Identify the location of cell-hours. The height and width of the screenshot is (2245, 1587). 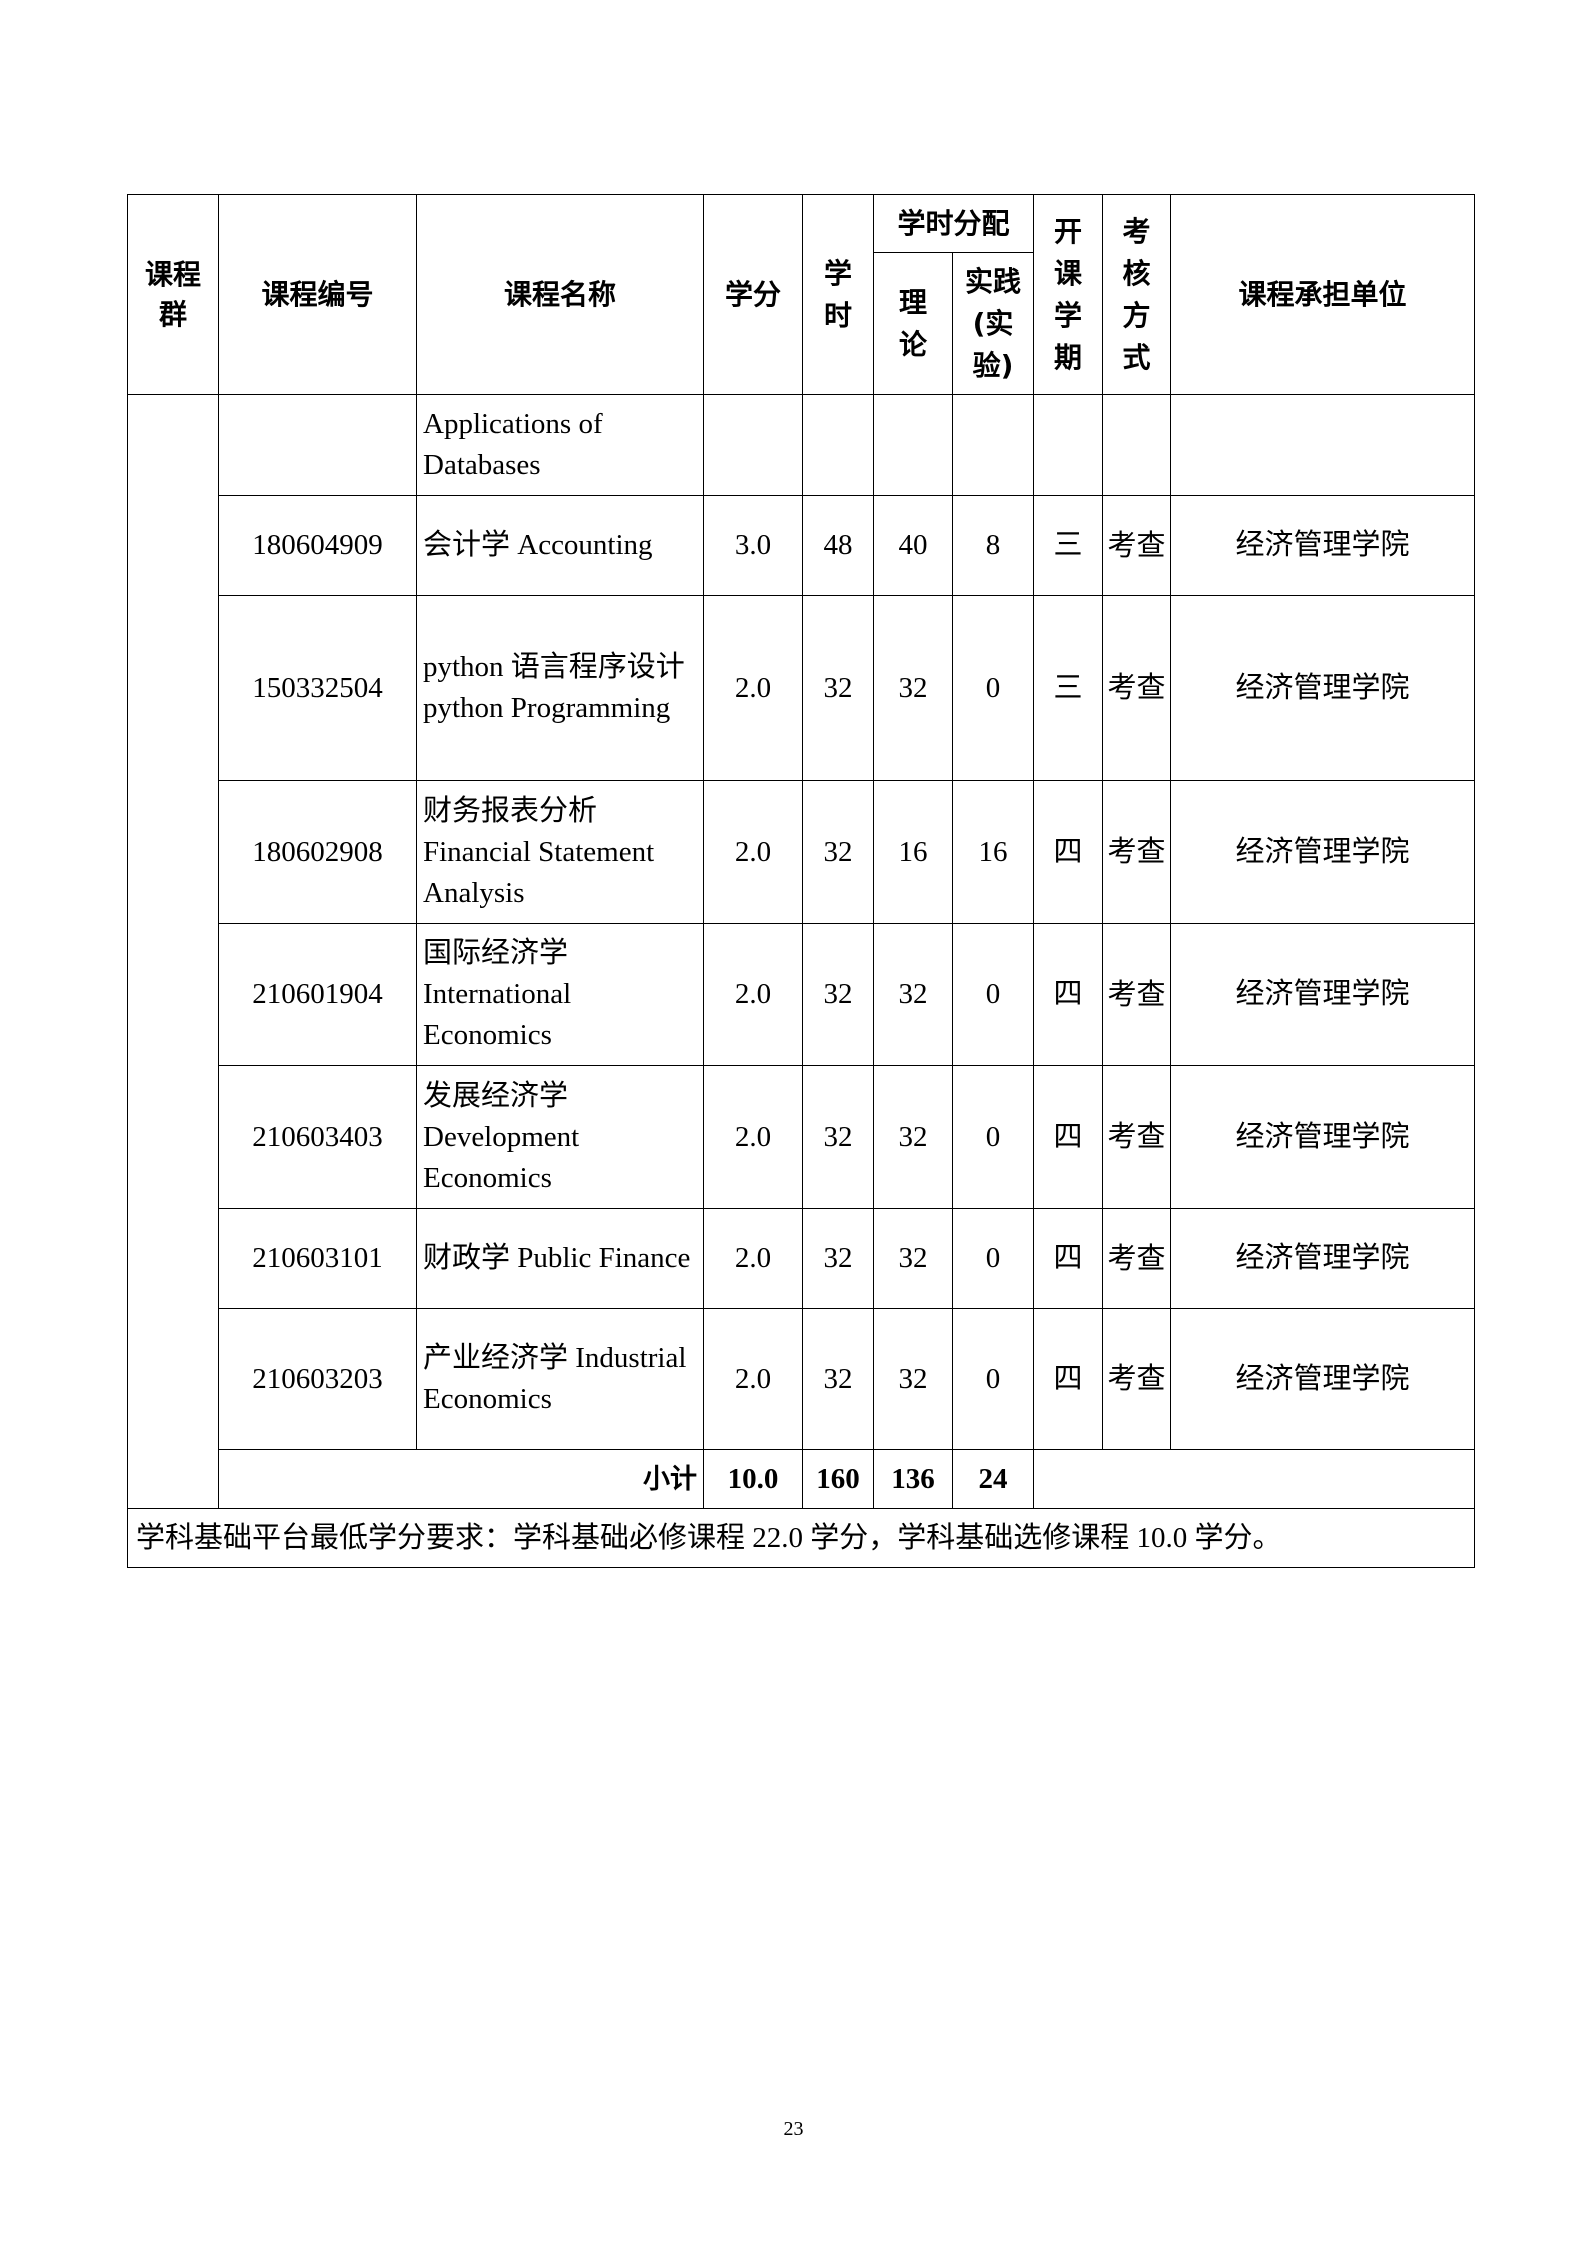
(838, 445).